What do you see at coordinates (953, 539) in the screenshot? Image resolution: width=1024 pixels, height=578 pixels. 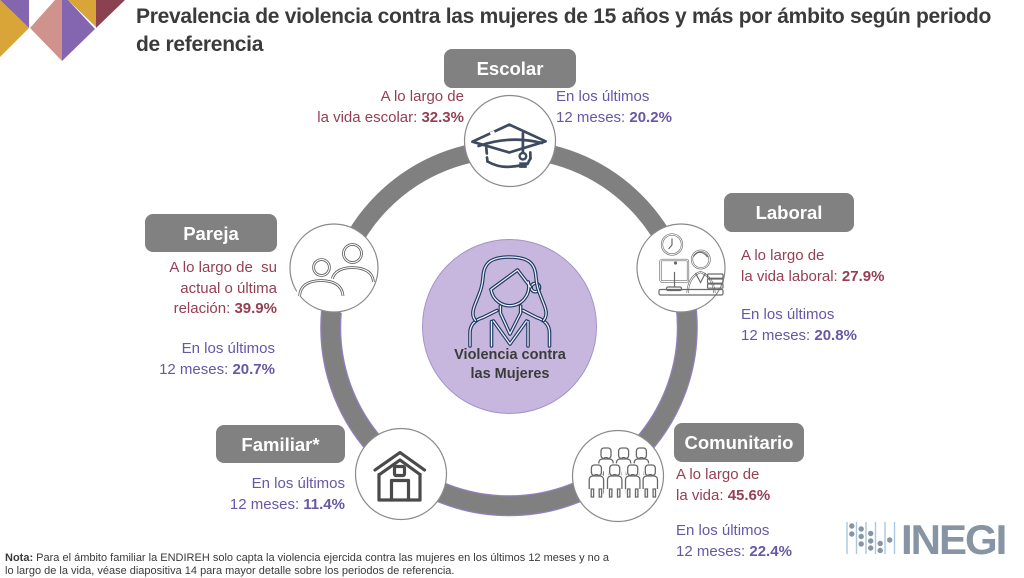 I see `svg-text: INEGI` at bounding box center [953, 539].